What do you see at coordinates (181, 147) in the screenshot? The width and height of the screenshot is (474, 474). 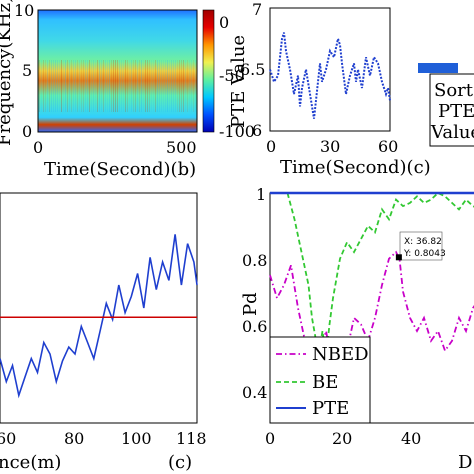 I see `spectrogram-xtick-500: 500` at bounding box center [181, 147].